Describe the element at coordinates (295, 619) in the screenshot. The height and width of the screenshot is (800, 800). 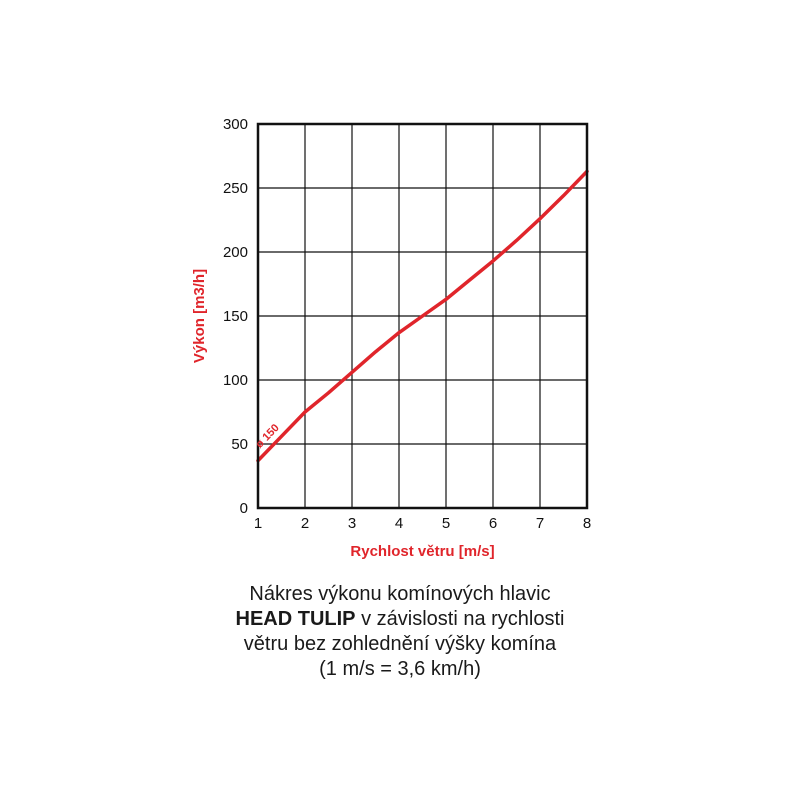
I see `product-name: HEAD TULIP` at that location.